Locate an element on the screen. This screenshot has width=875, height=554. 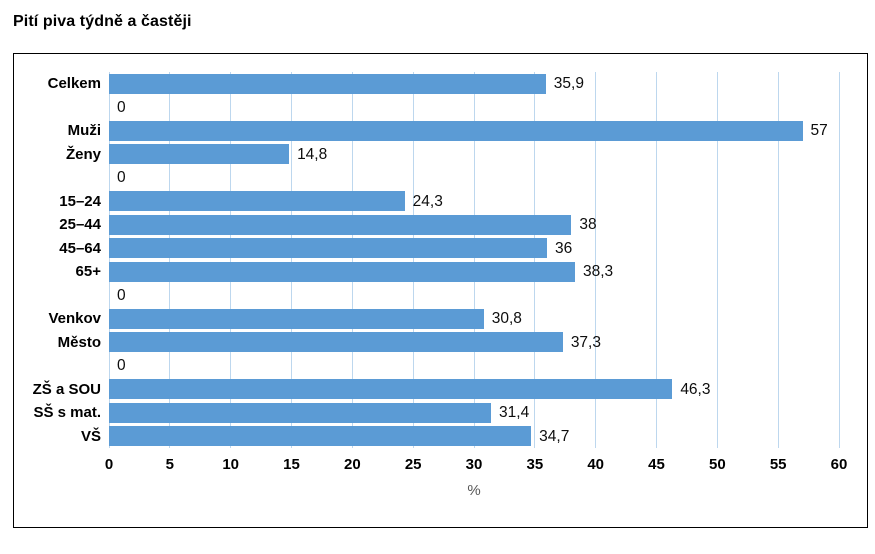
value-label: 46,3 is located at coordinates (695, 389).